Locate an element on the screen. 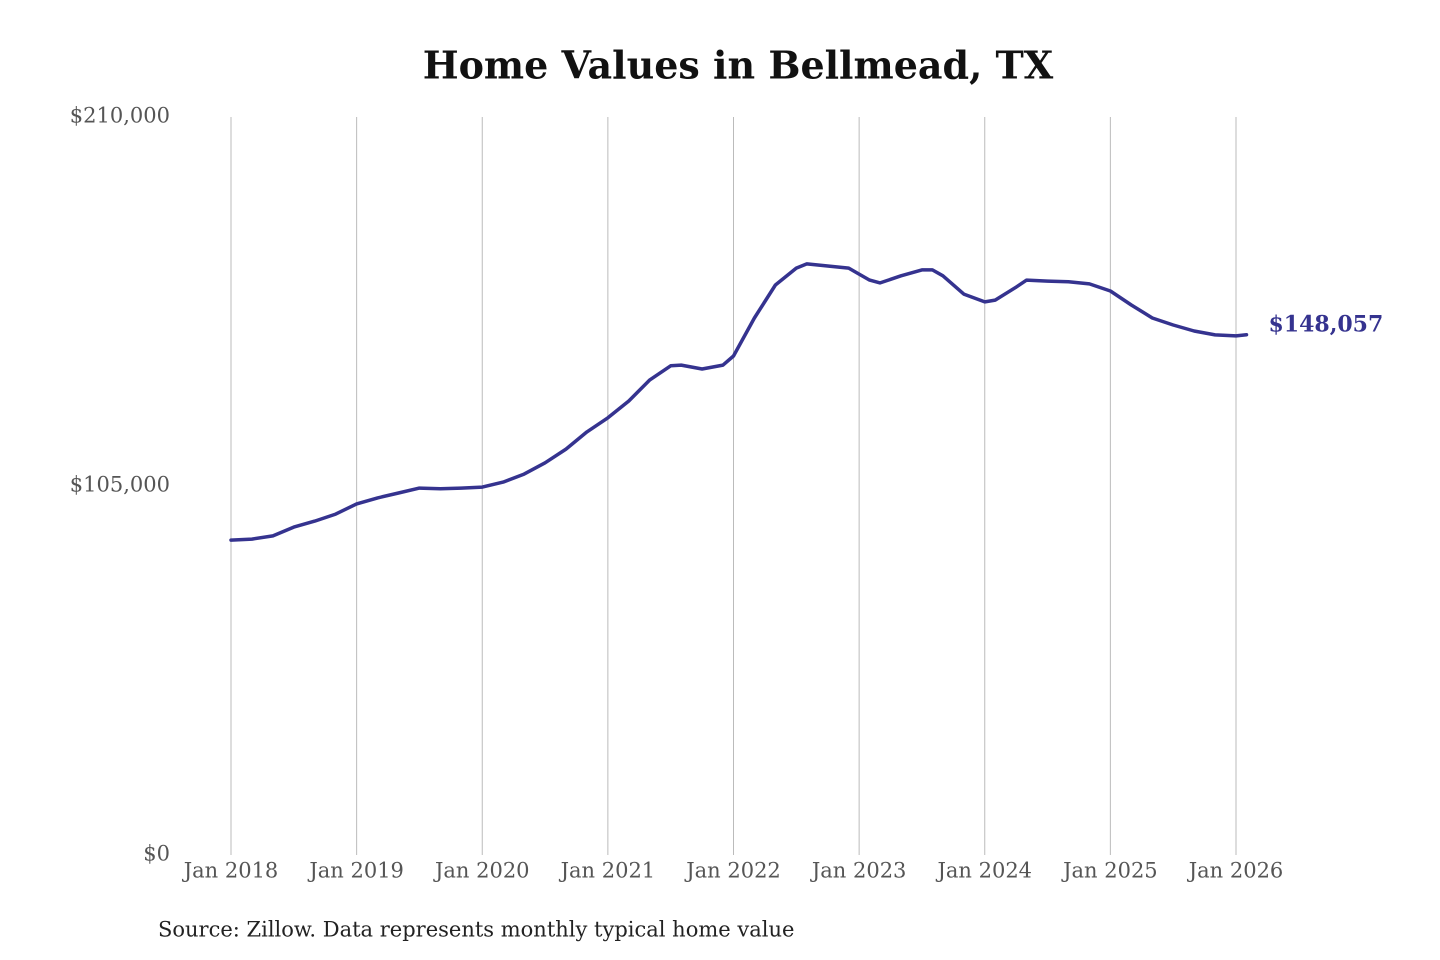 This screenshot has width=1440, height=960. x-tick-label: Jan 2022 is located at coordinates (732, 871).